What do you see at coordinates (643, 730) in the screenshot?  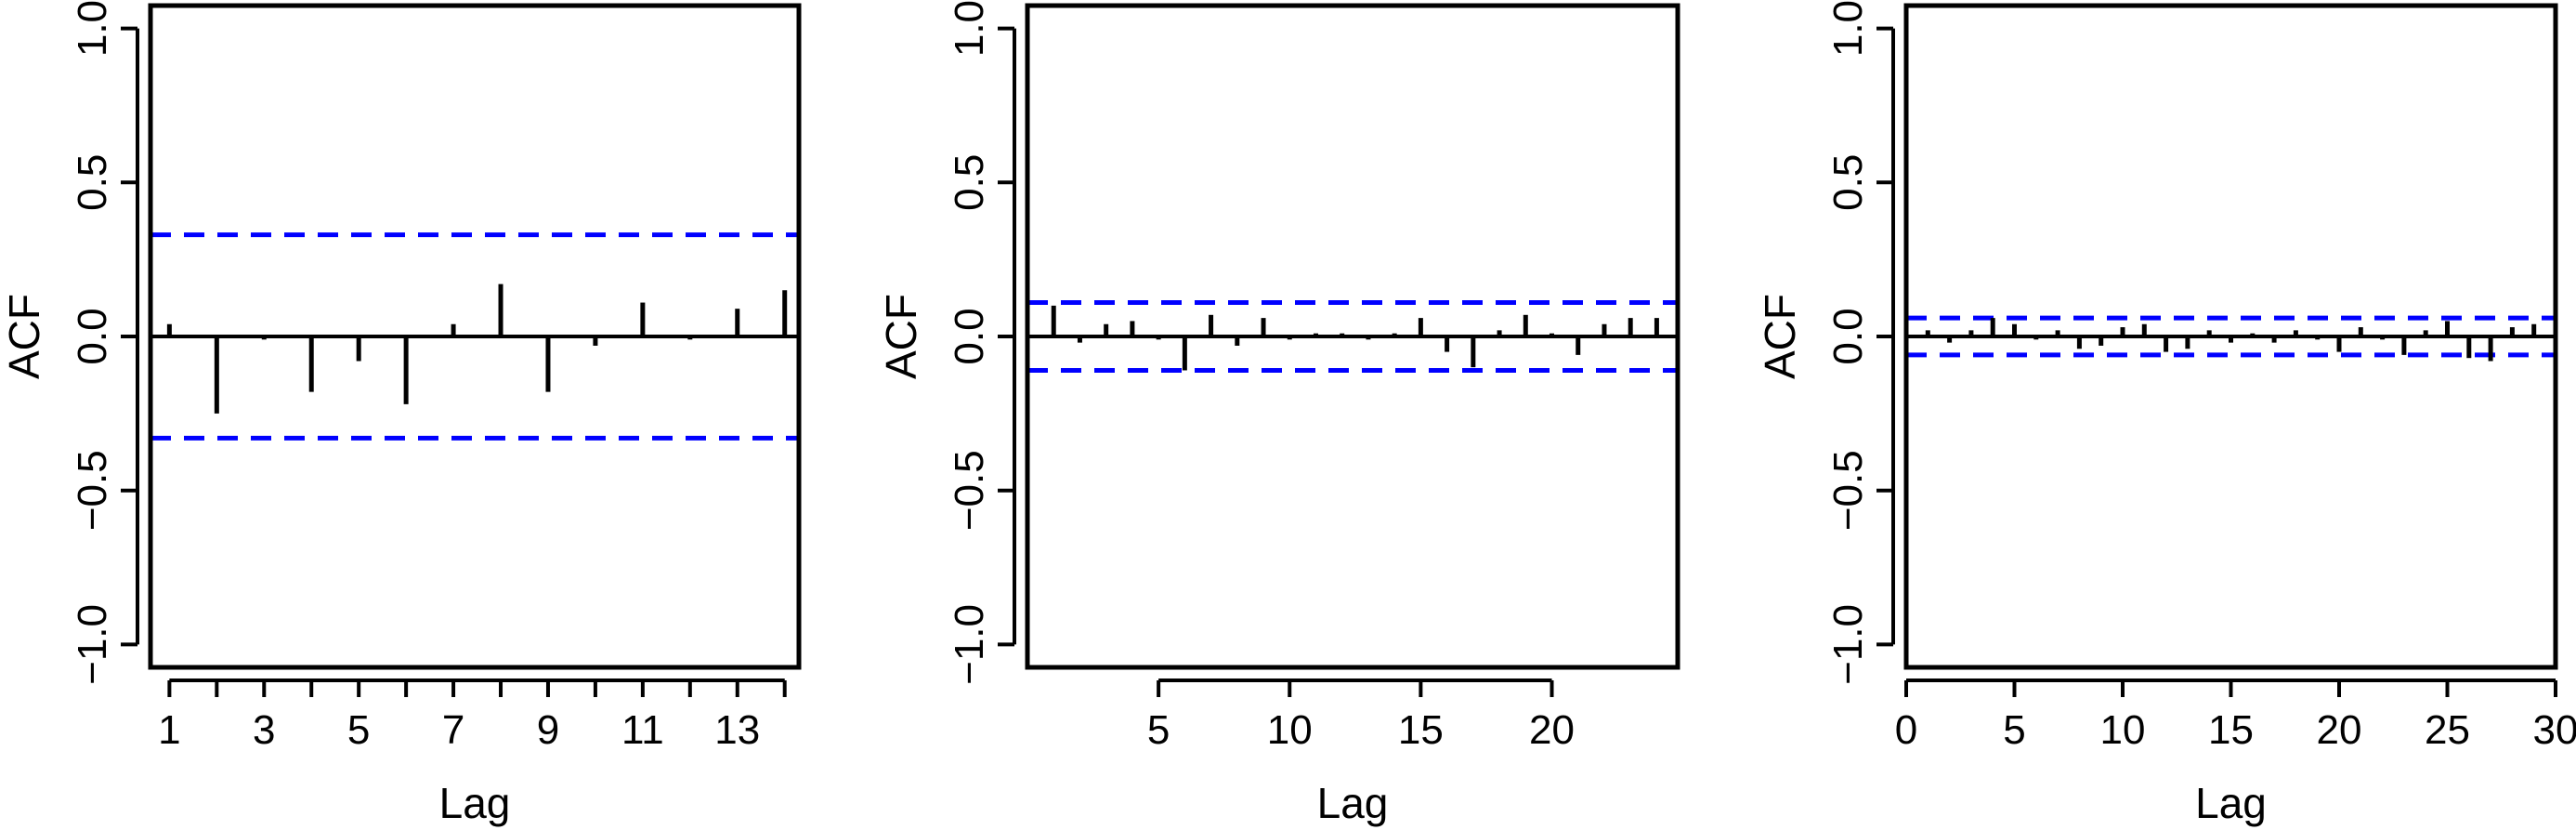 I see `x-tick-label: 11` at bounding box center [643, 730].